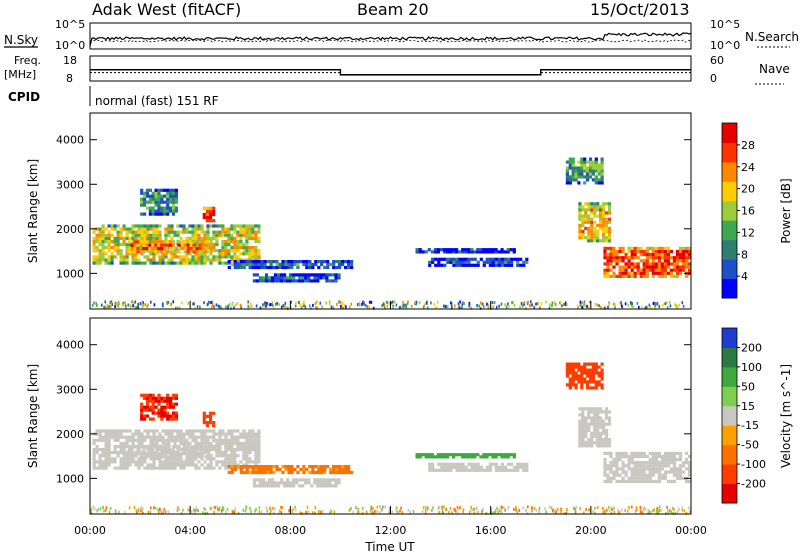  What do you see at coordinates (20, 74) in the screenshot?
I see `freq-unit: [MHz]` at bounding box center [20, 74].